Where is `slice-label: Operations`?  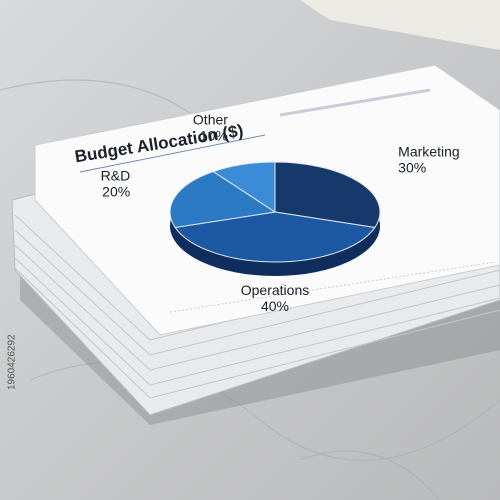 slice-label: Operations is located at coordinates (275, 290).